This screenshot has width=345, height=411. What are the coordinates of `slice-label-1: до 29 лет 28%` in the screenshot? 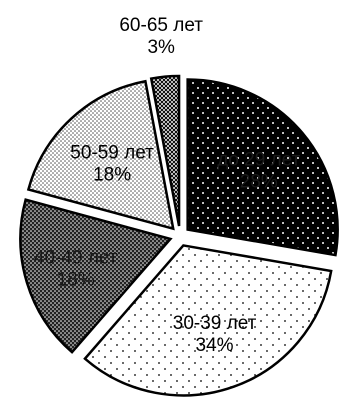 It's located at (258, 171).